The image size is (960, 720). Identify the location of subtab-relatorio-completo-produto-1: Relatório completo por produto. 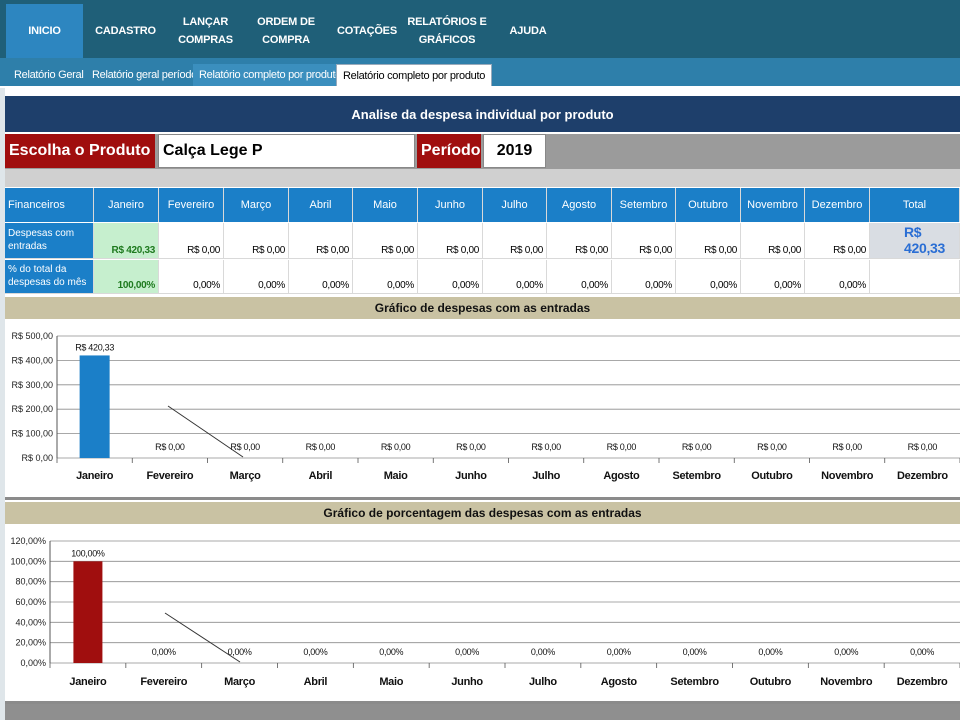
(270, 75).